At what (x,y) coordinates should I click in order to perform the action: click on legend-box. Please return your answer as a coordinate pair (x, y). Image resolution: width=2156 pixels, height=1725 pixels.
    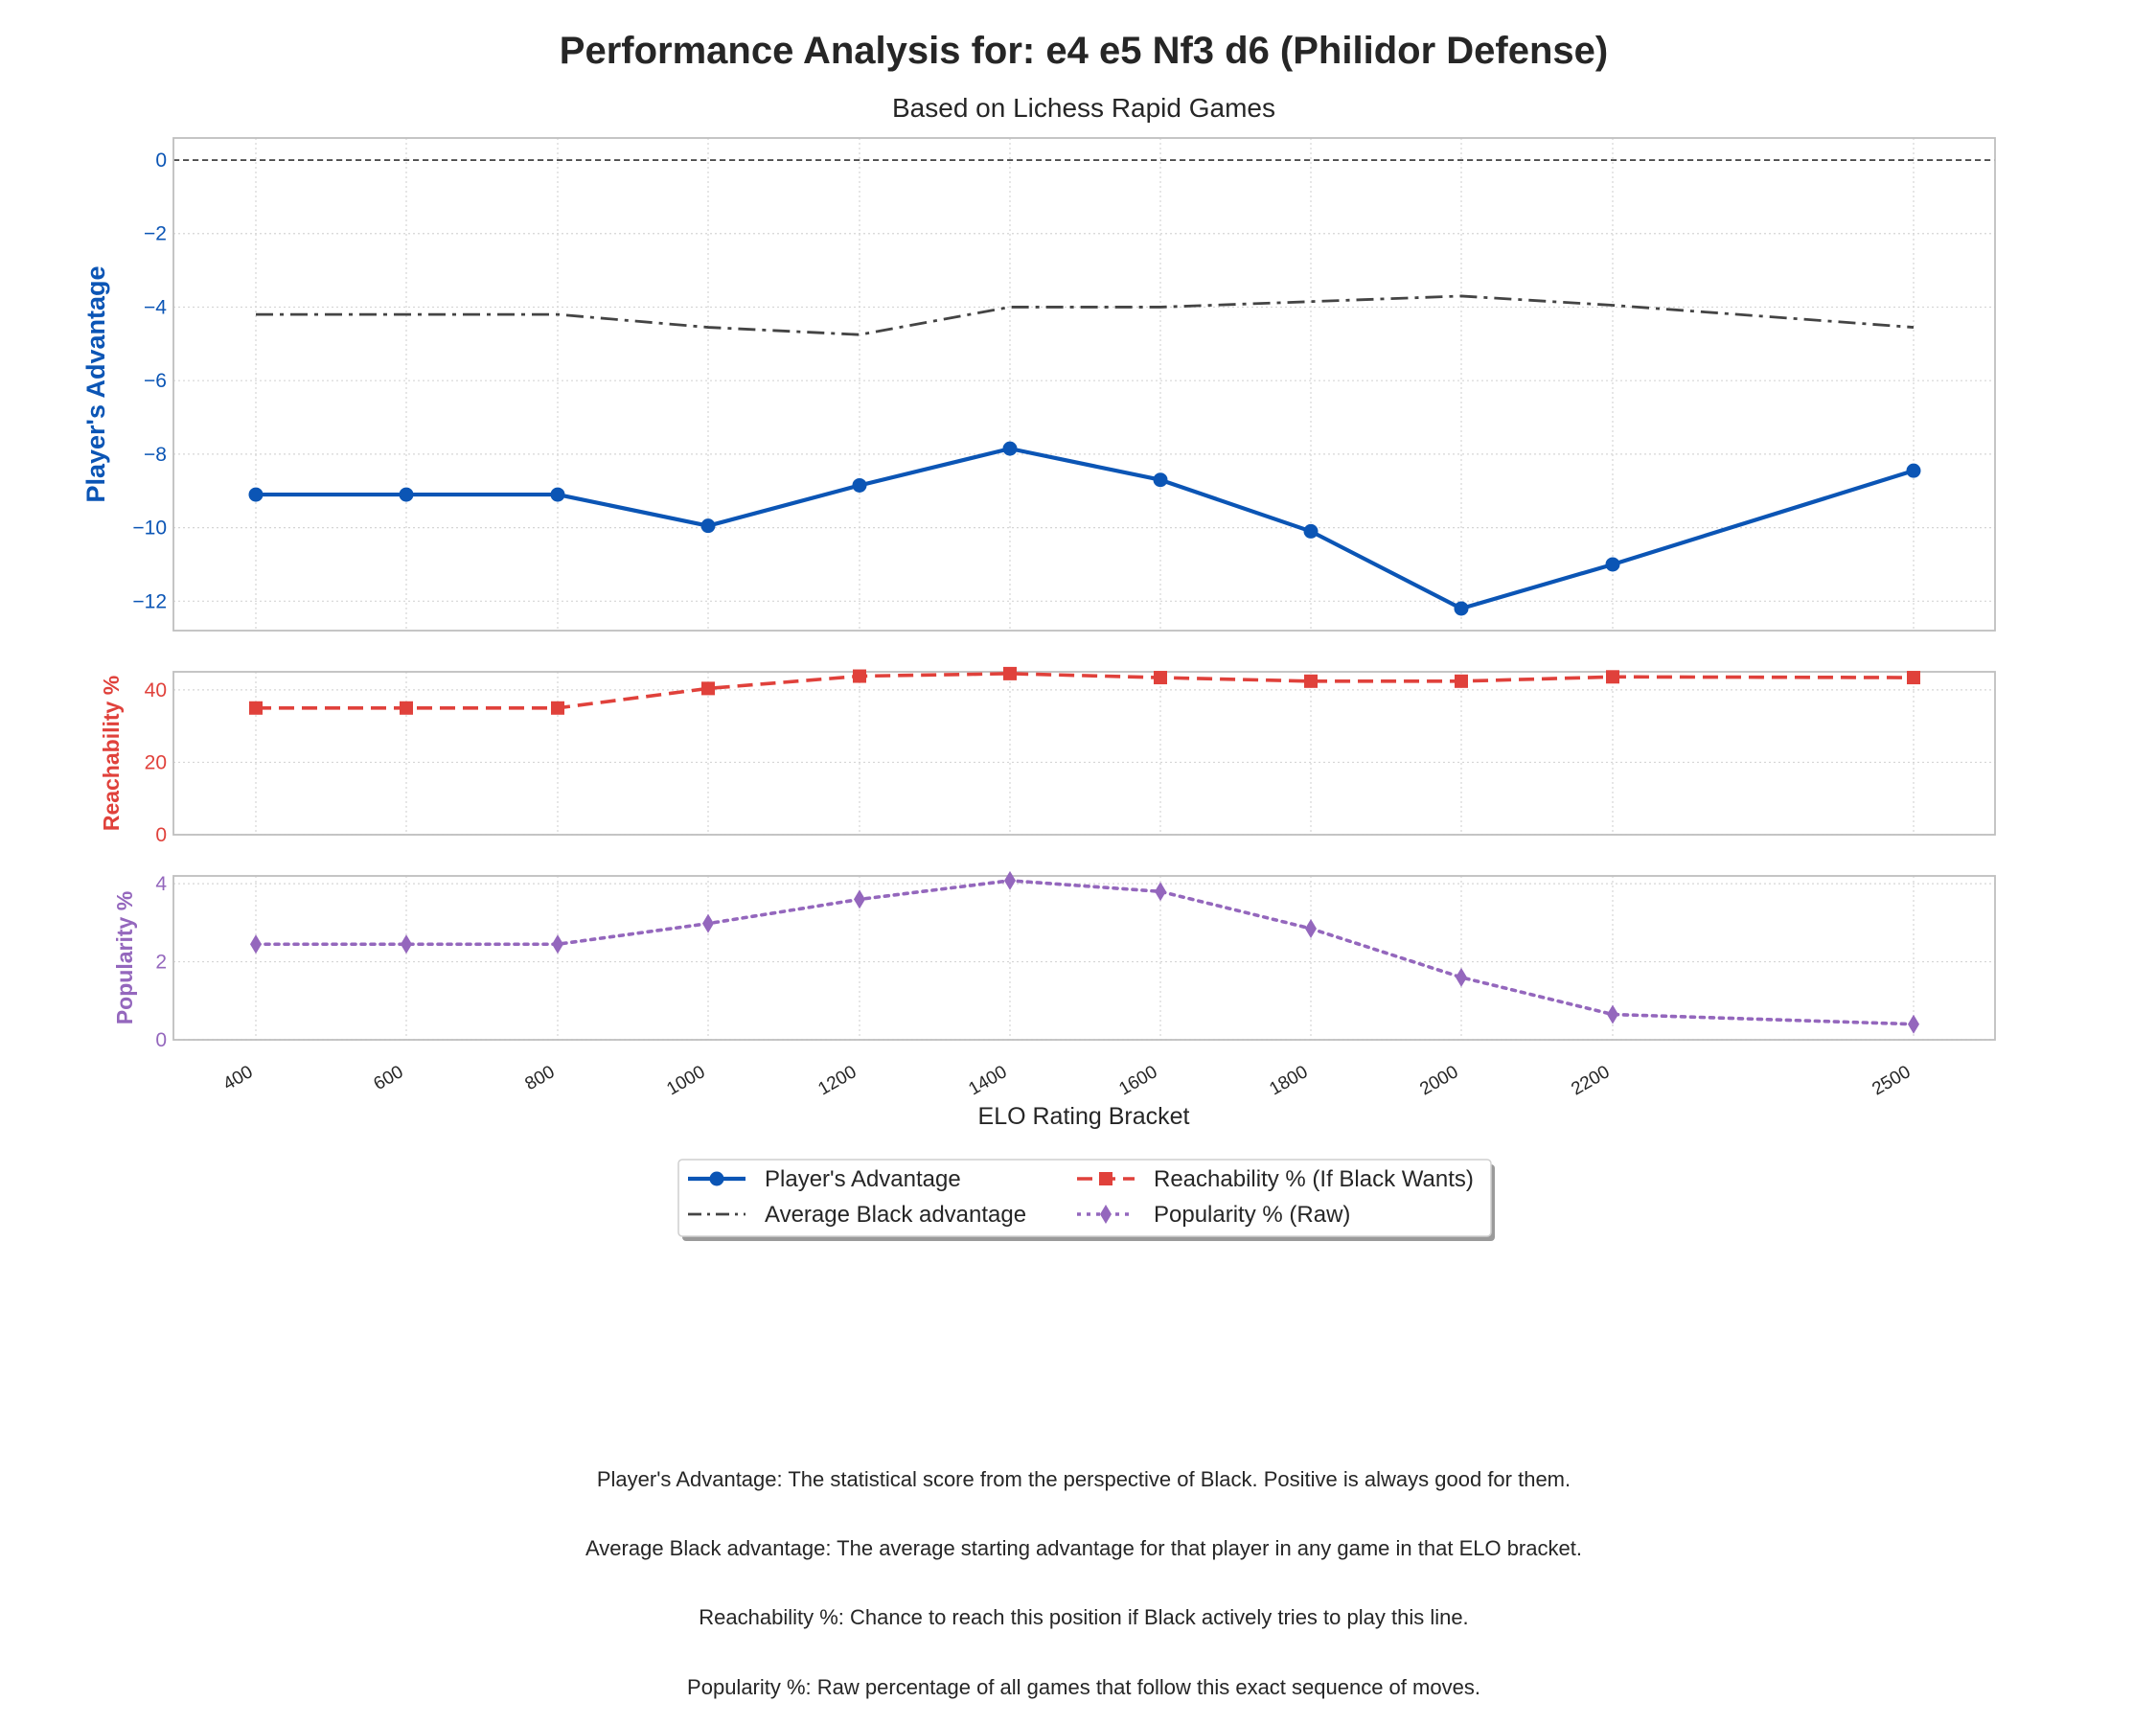
    Looking at the image, I should click on (1084, 1198).